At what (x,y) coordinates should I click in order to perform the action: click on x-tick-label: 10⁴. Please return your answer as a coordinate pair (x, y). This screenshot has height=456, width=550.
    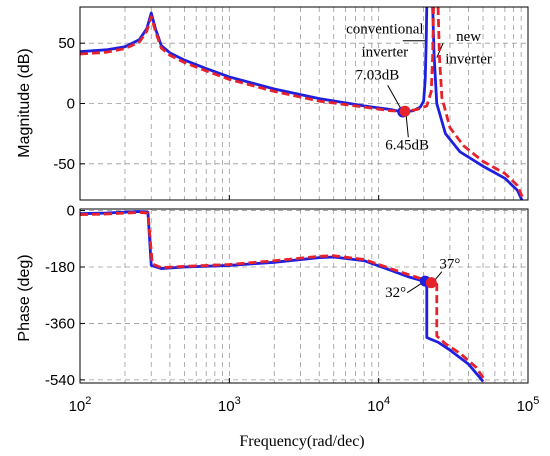
    Looking at the image, I should click on (378, 405).